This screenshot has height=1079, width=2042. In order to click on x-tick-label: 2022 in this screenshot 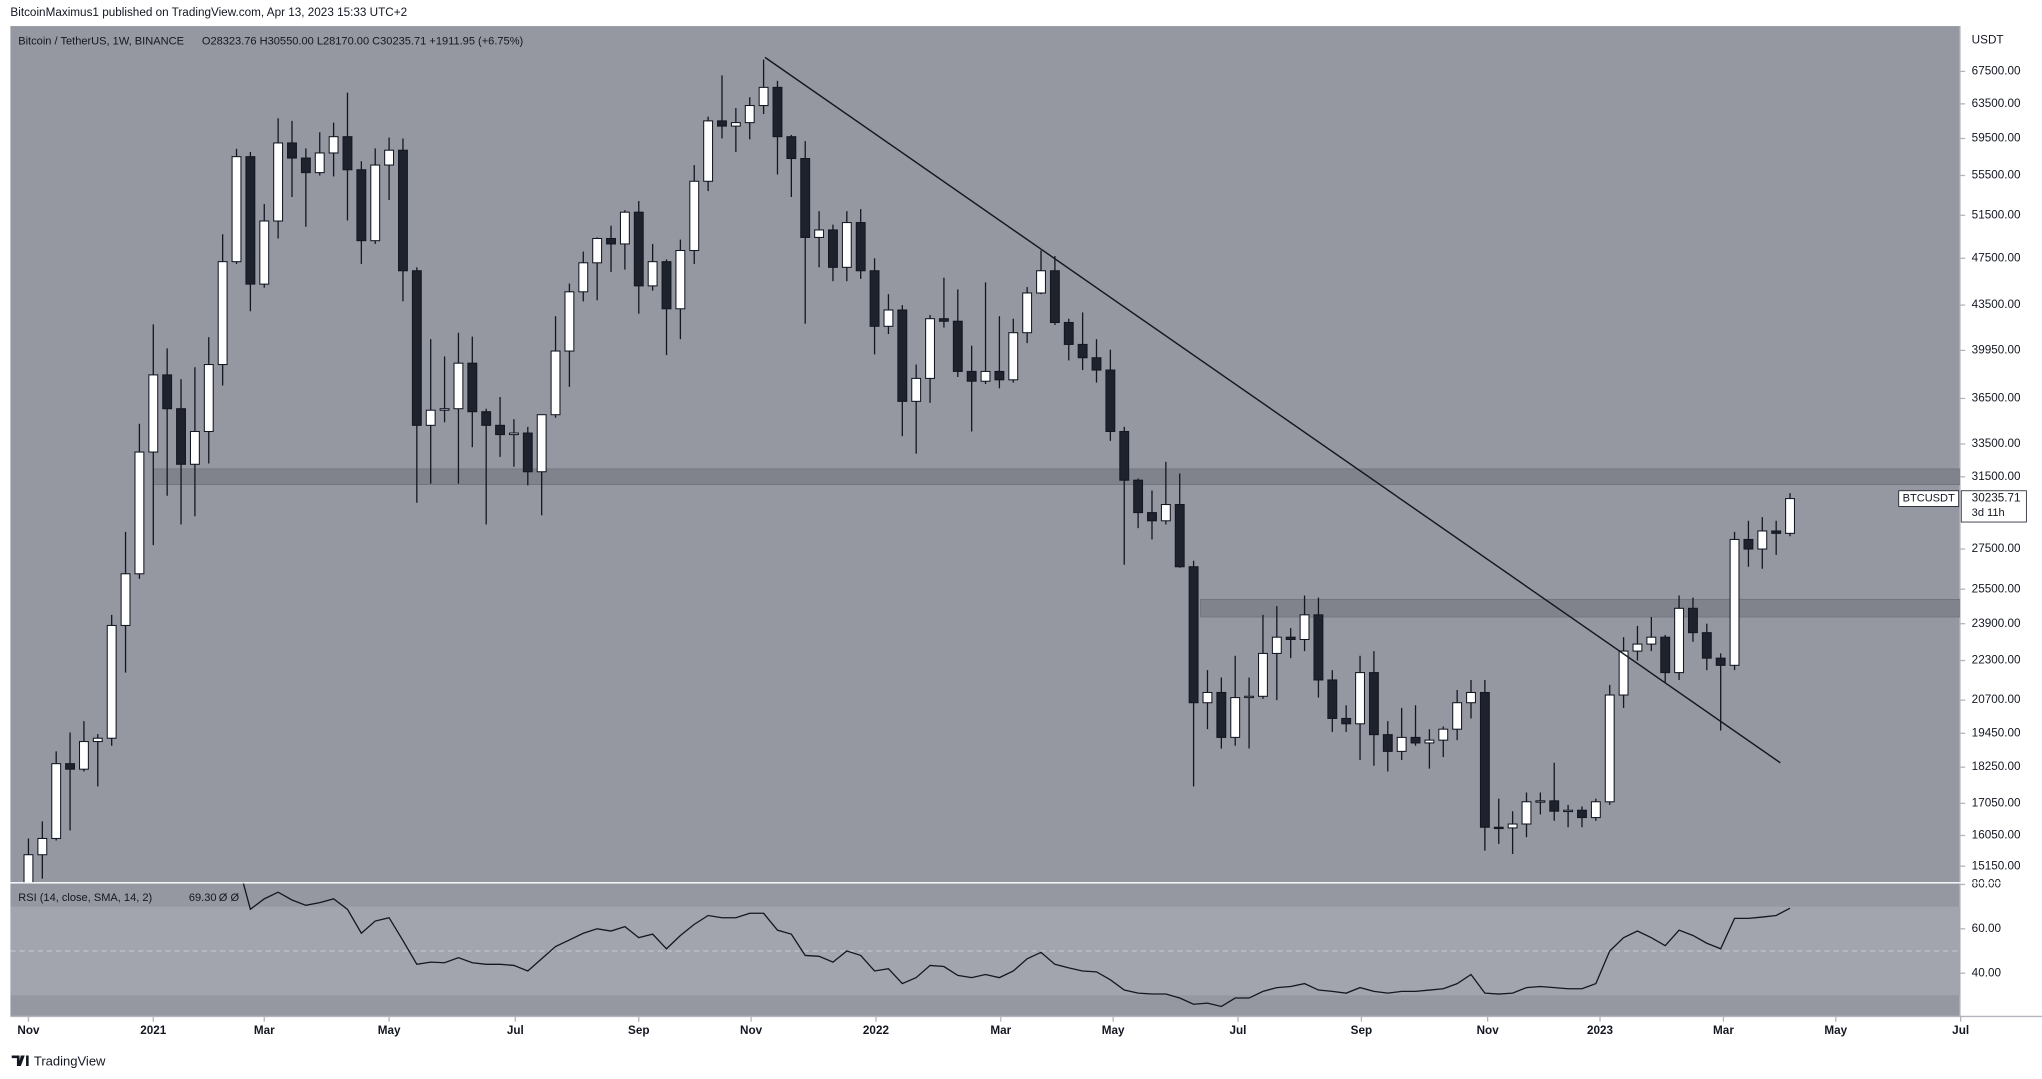, I will do `click(876, 1030)`.